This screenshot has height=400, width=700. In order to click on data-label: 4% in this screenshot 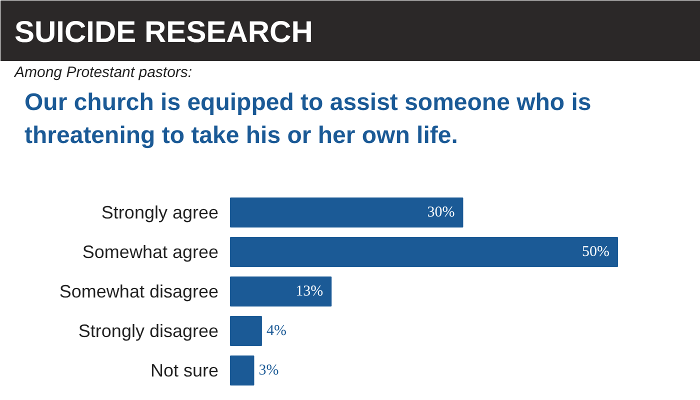, I will do `click(276, 331)`.